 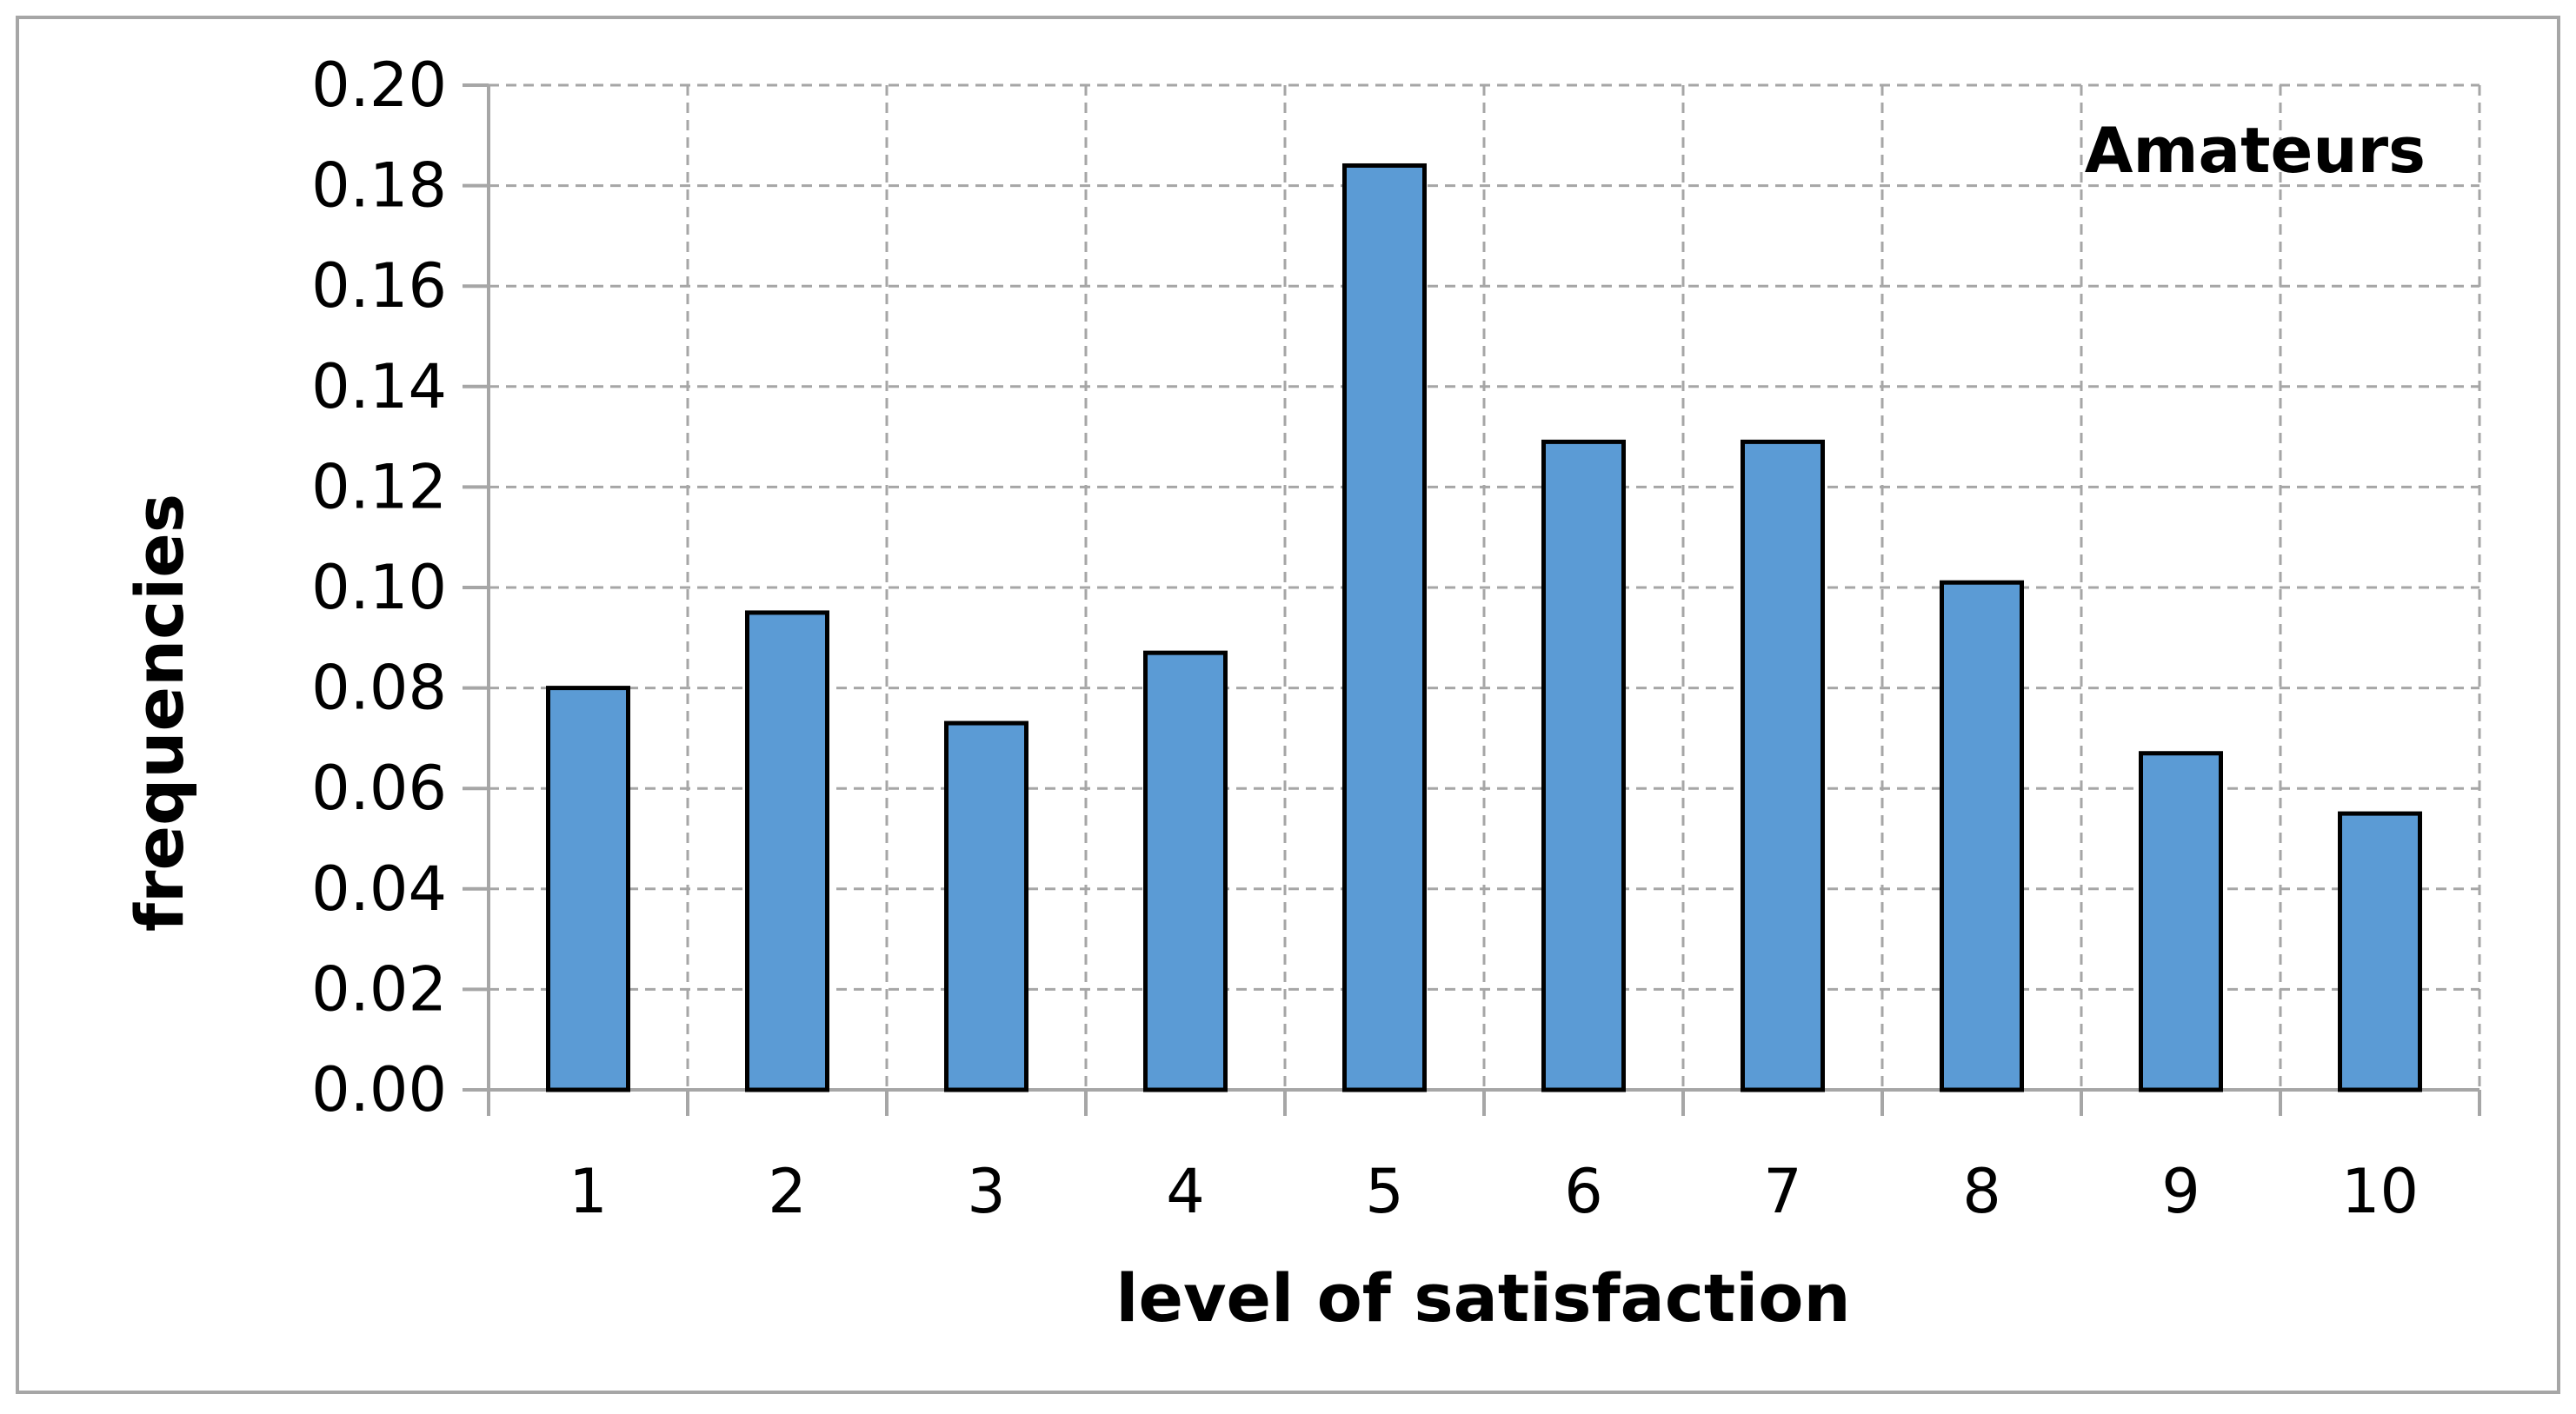 I want to click on y-tick-label: 0.00, so click(x=379, y=1089).